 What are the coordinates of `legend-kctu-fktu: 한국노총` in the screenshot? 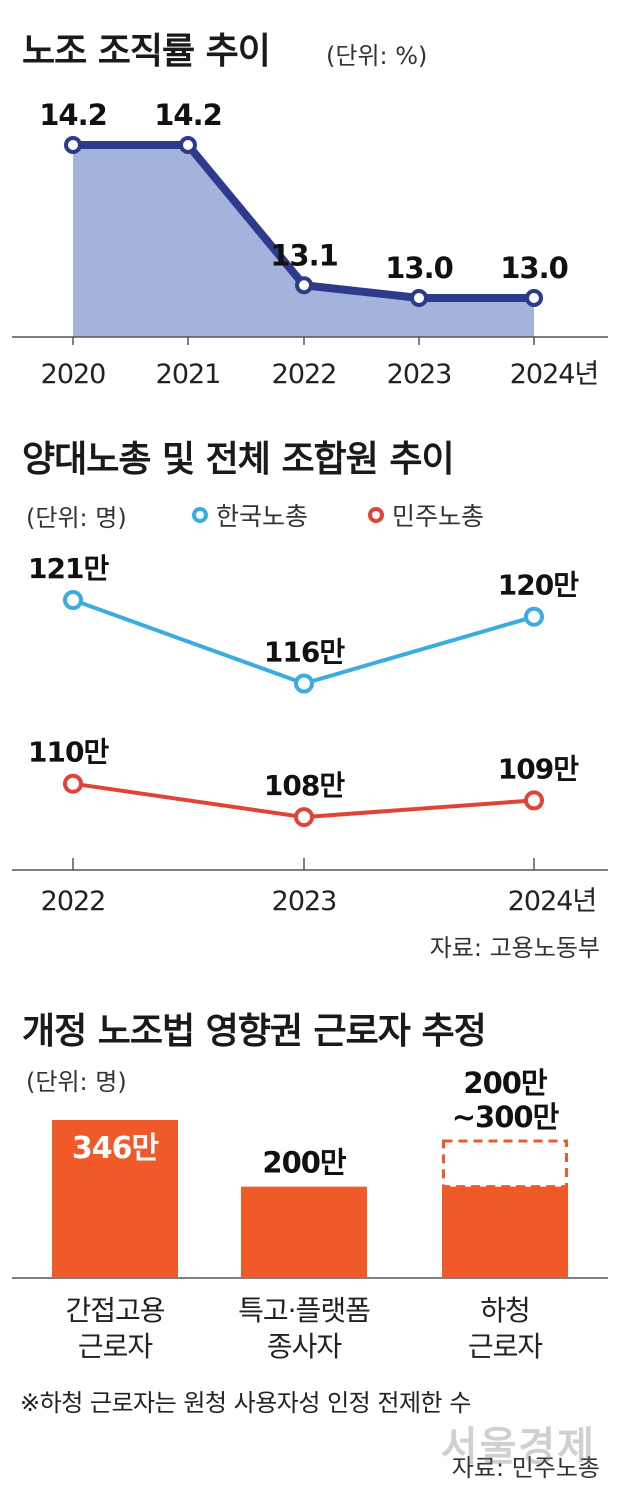 It's located at (250, 515).